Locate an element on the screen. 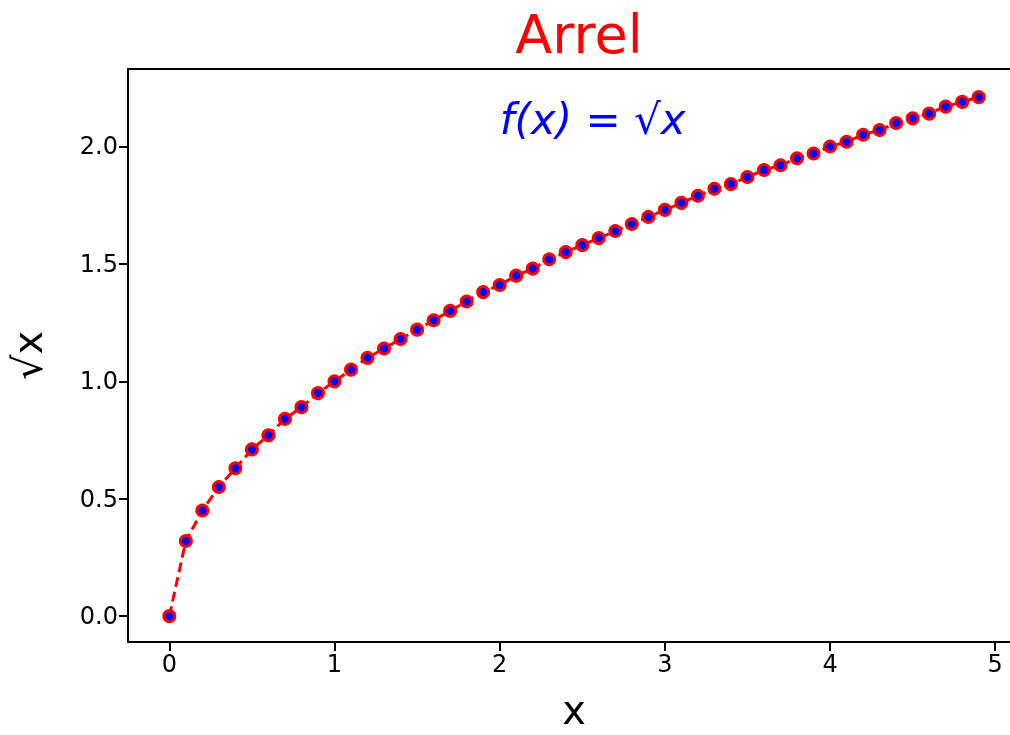 The image size is (1010, 735). x-tick-label: 1 is located at coordinates (334, 664).